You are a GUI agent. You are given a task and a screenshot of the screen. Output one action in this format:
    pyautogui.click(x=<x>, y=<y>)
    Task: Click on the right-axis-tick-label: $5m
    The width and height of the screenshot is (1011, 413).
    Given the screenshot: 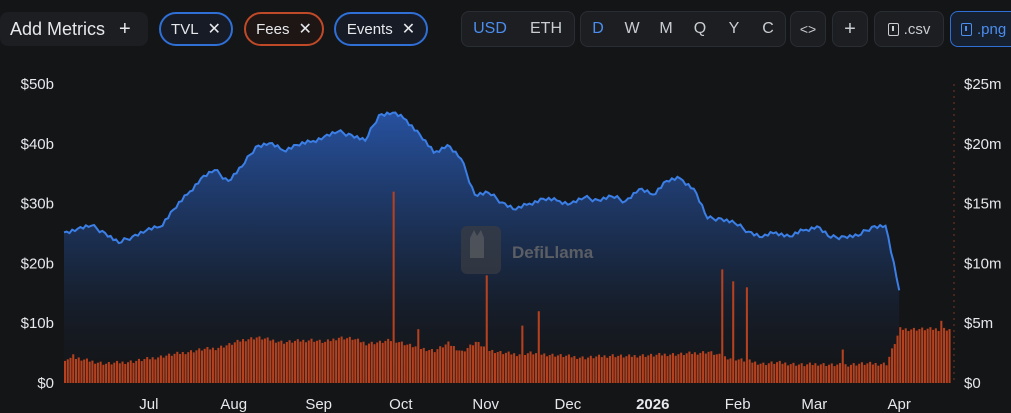 What is the action you would take?
    pyautogui.click(x=978, y=323)
    